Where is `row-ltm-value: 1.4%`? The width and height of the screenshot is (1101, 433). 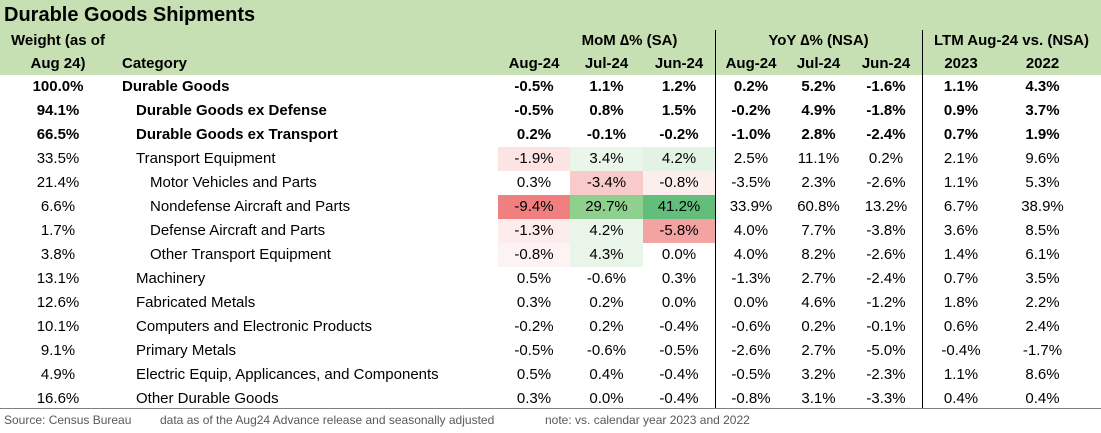
row-ltm-value: 1.4% is located at coordinates (961, 254).